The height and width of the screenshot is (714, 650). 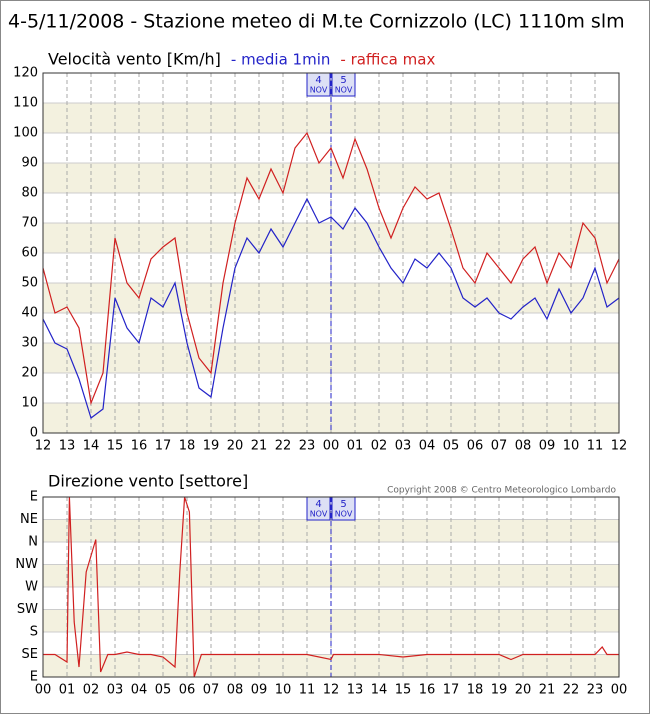 What do you see at coordinates (30, 654) in the screenshot?
I see `y-tick-label: SE` at bounding box center [30, 654].